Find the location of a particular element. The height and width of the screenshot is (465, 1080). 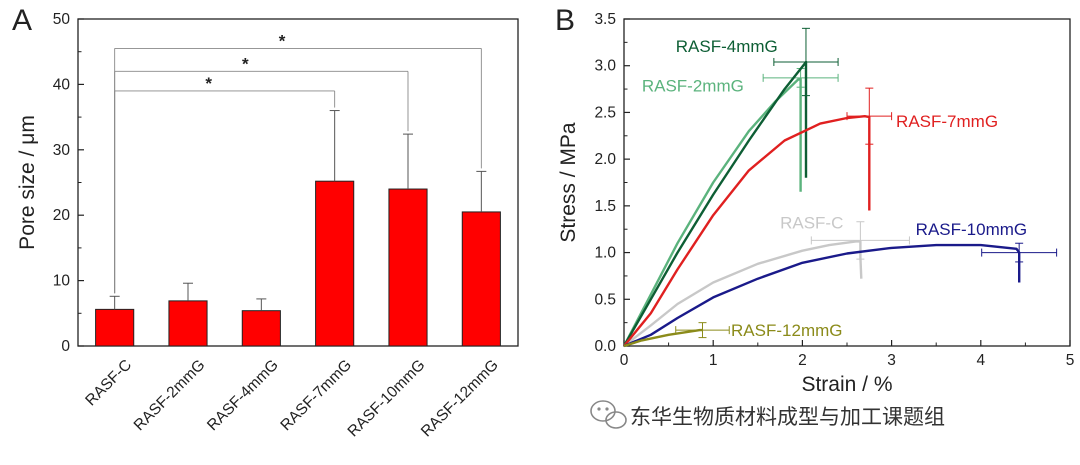

x-tick-label: RASF-4mmG is located at coordinates (243, 395).